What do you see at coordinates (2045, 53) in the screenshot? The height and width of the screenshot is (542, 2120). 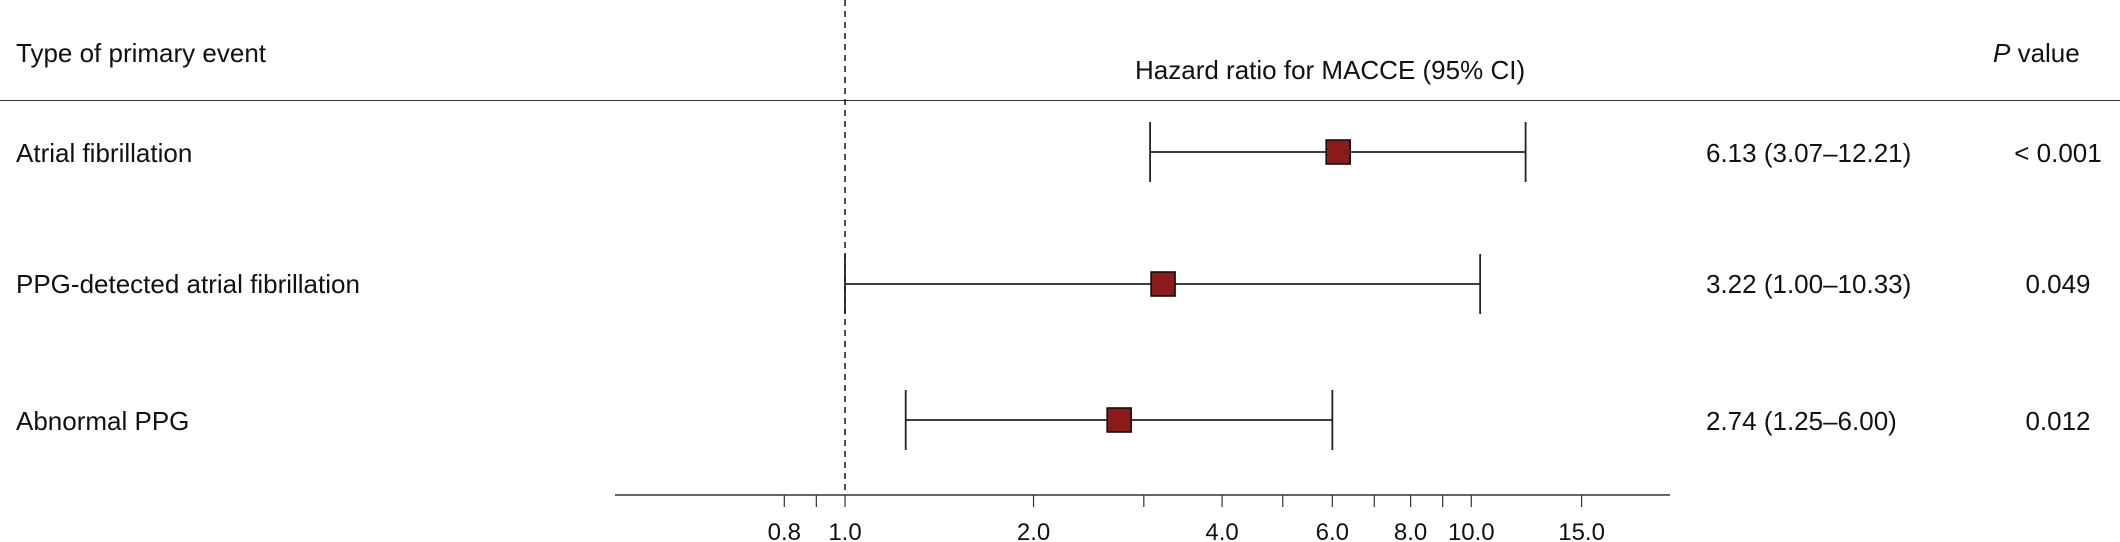 I see `p-rest: value` at bounding box center [2045, 53].